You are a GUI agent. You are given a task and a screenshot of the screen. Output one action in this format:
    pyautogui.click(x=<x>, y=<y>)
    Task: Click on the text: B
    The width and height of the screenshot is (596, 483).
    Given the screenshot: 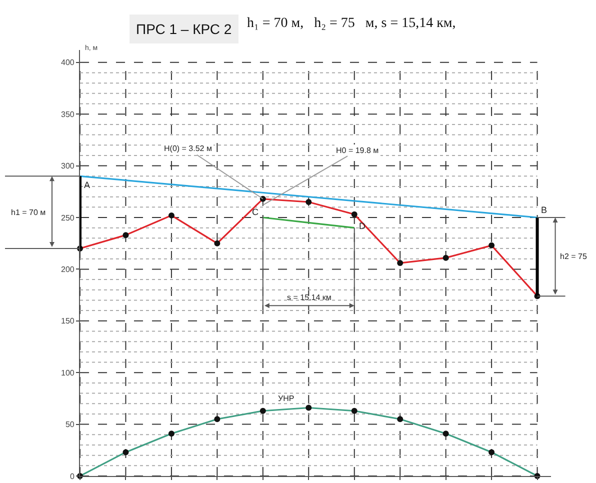 What is the action you would take?
    pyautogui.click(x=544, y=210)
    